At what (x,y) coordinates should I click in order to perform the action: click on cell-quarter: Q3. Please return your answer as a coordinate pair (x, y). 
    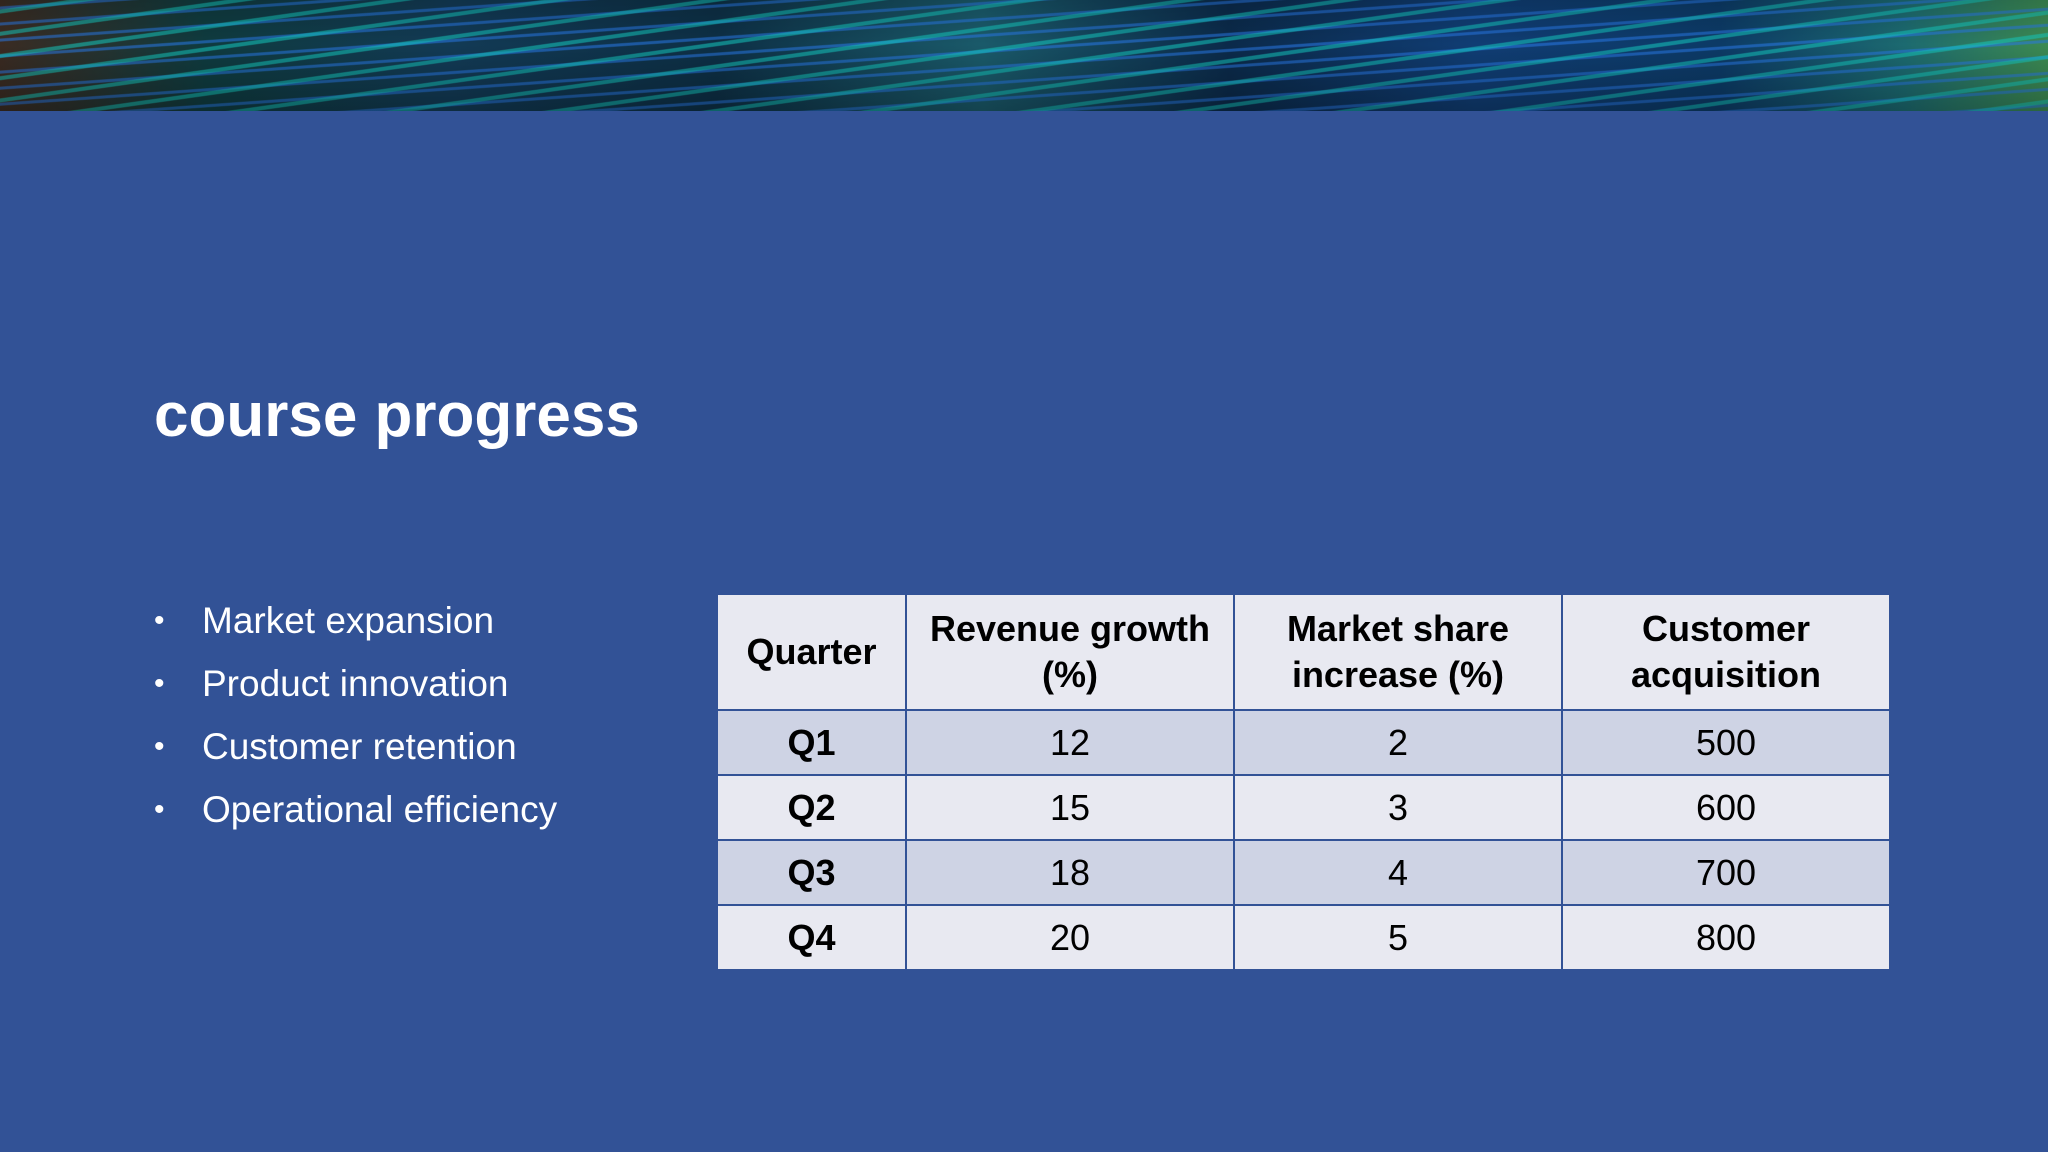
    Looking at the image, I should click on (811, 872).